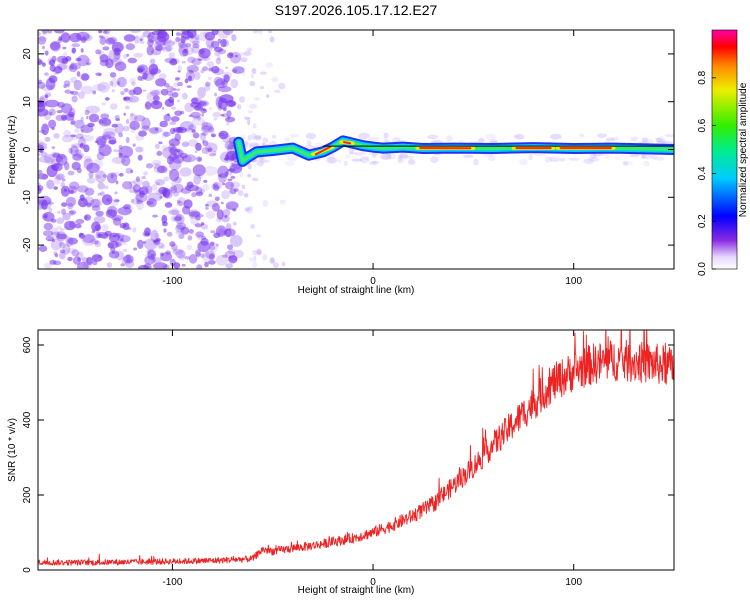  What do you see at coordinates (702, 173) in the screenshot?
I see `colorbar-tick-label: 0.4` at bounding box center [702, 173].